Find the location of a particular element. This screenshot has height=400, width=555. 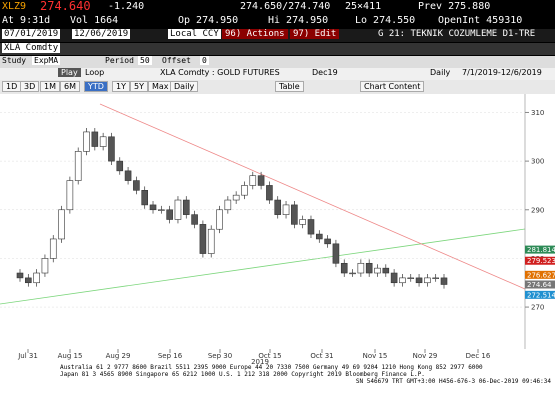

size: 25×411 is located at coordinates (363, 6).